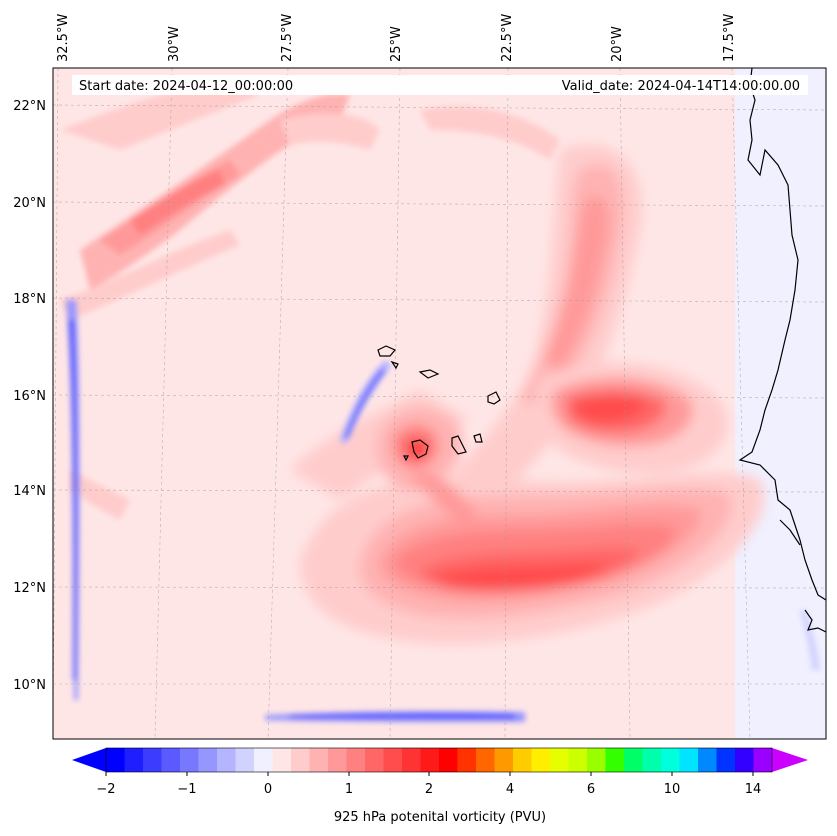 Image resolution: width=837 pixels, height=836 pixels. I want to click on lon-label: 20°W, so click(617, 44).